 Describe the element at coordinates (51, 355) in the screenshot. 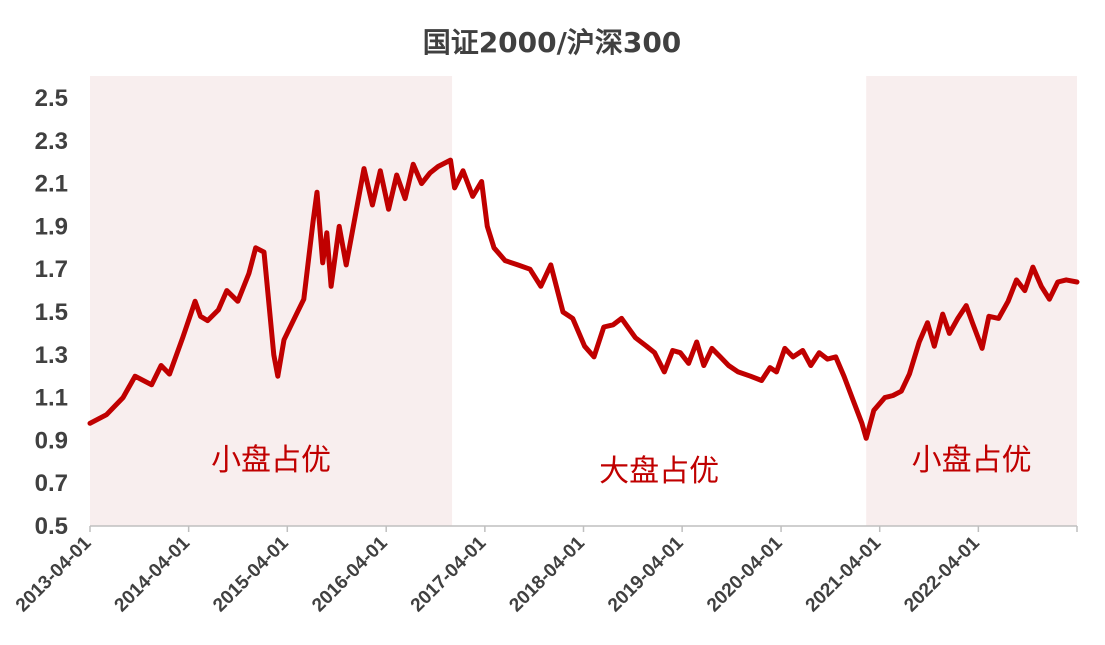

I see `y-tick-label: 1.3` at that location.